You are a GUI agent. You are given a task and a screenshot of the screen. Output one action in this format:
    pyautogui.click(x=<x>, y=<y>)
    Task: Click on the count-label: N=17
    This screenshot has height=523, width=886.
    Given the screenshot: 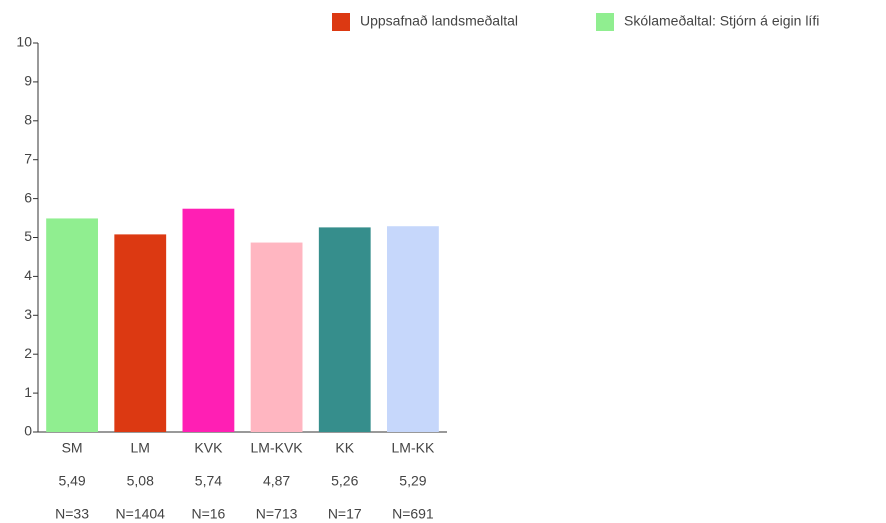 What is the action you would take?
    pyautogui.click(x=345, y=514)
    